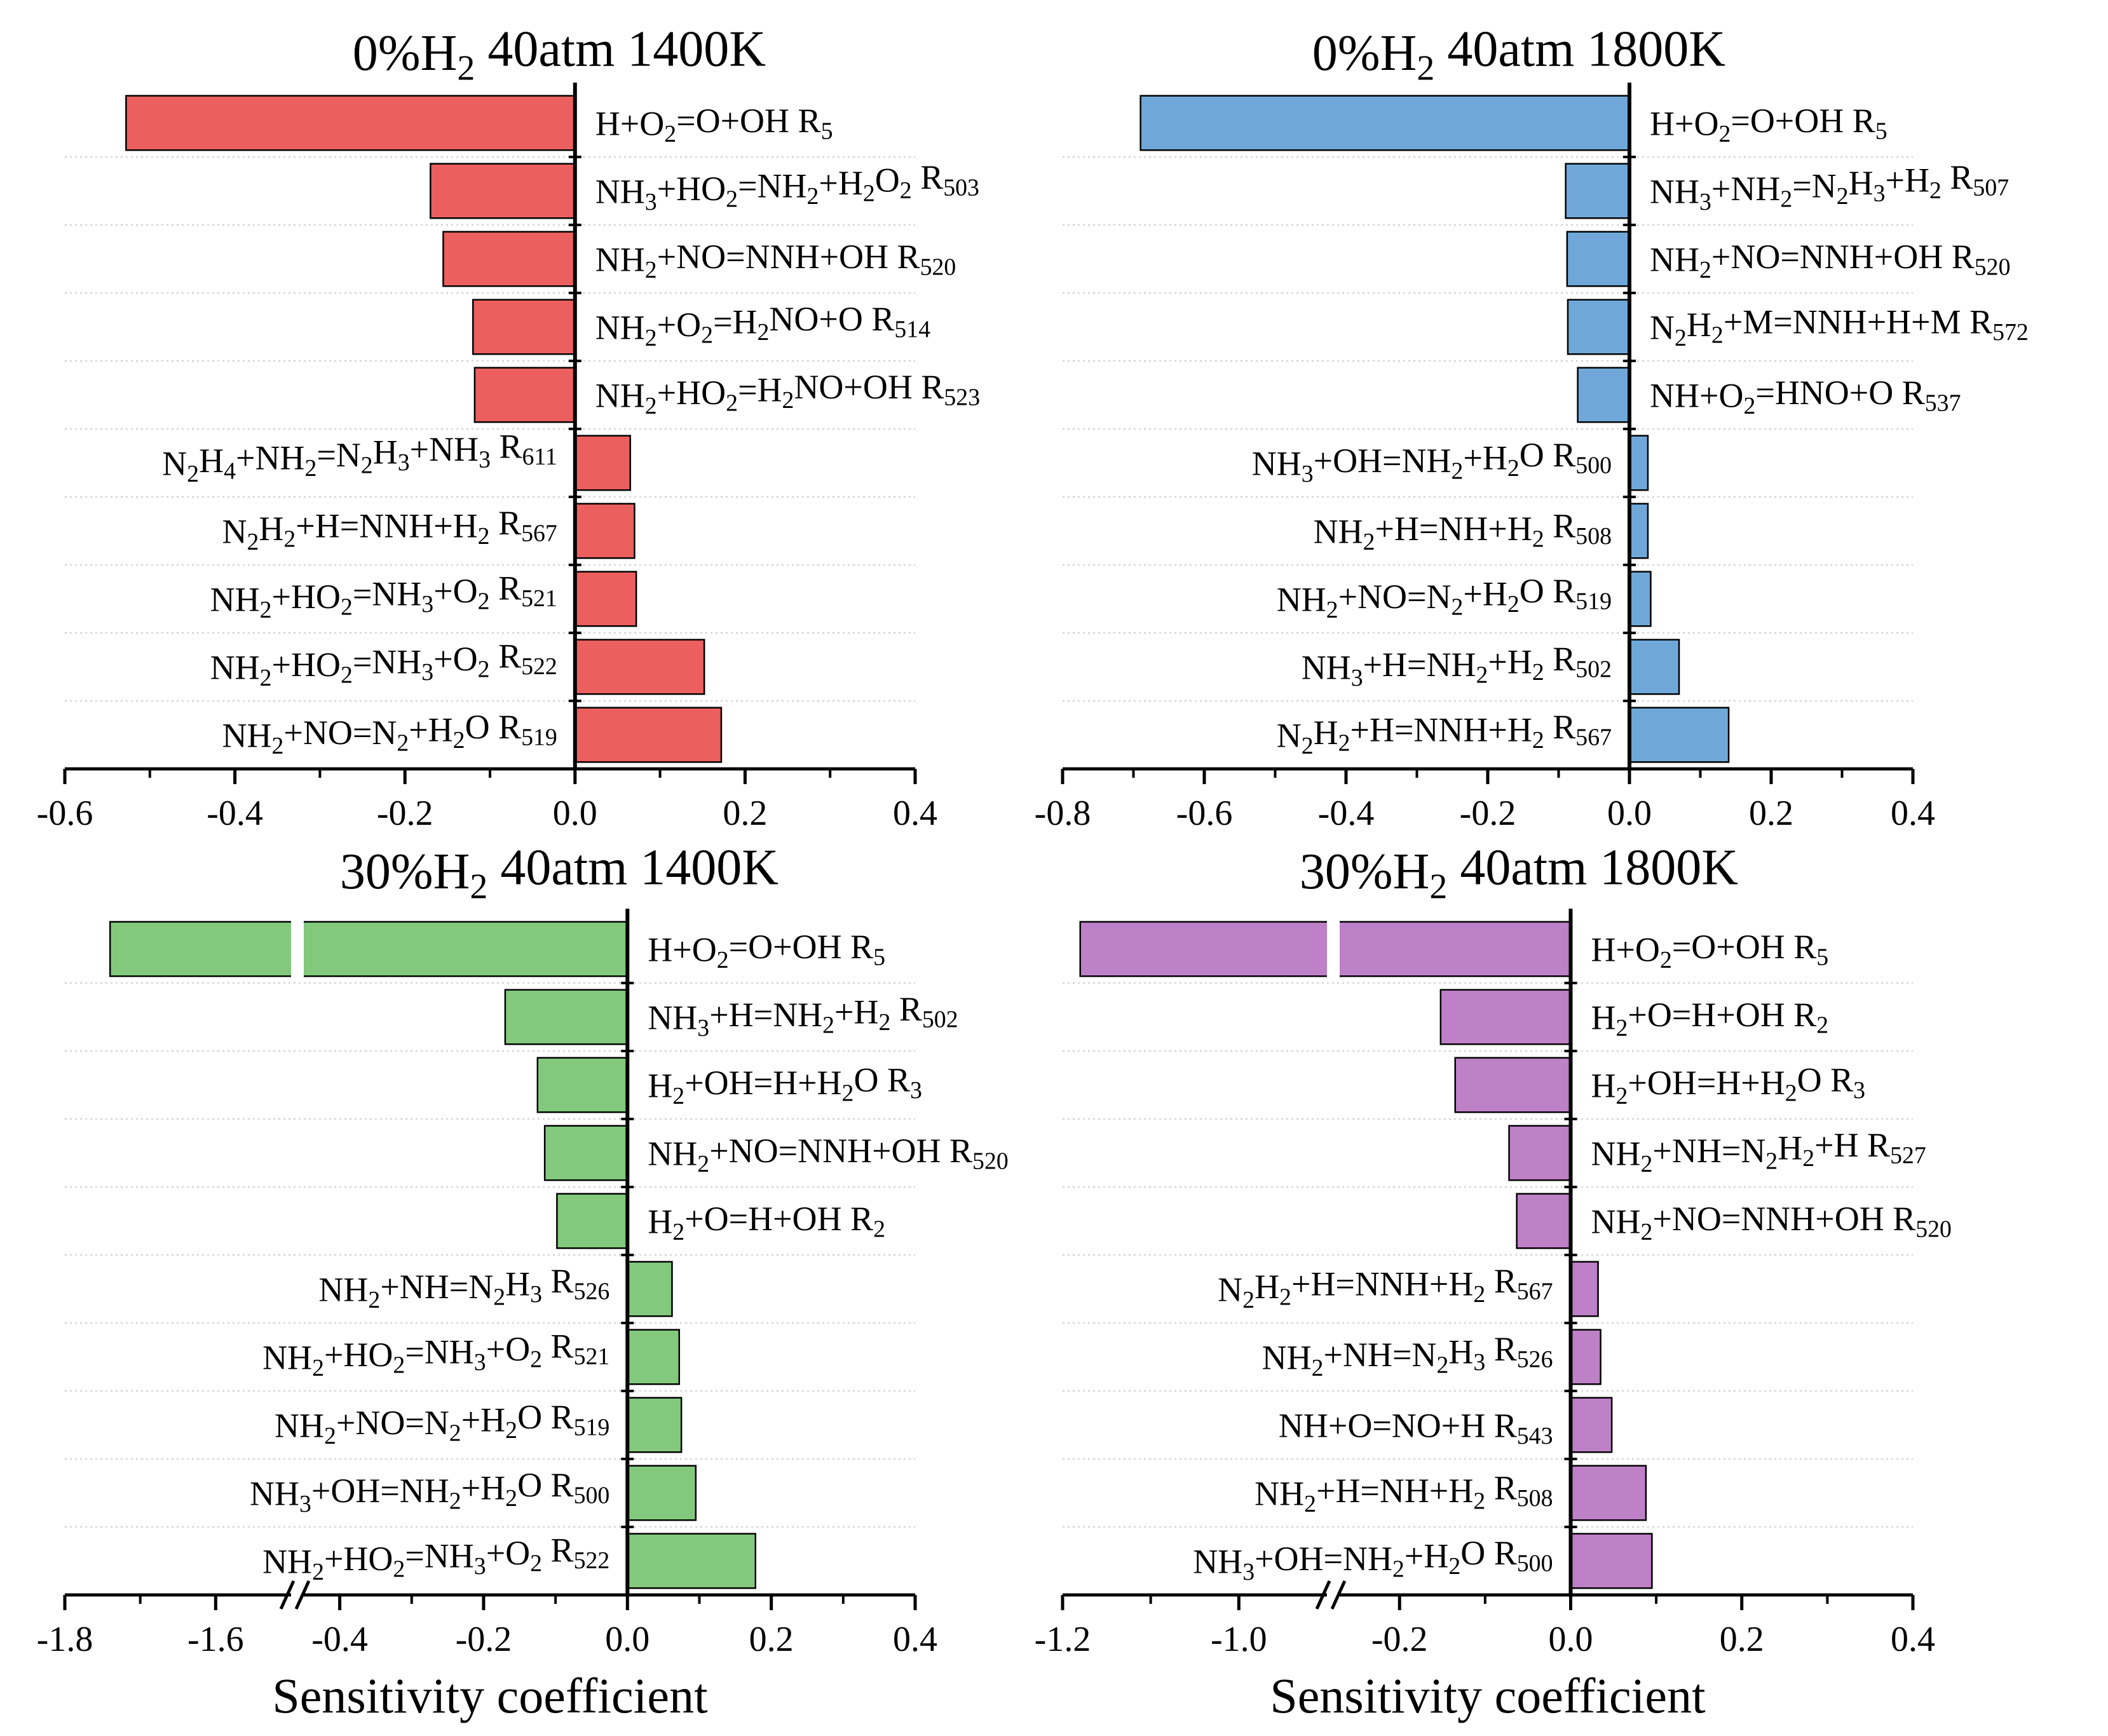 Image resolution: width=2108 pixels, height=1736 pixels. What do you see at coordinates (787, 393) in the screenshot?
I see `reaction-label: NH2+HO2=H2NO+OH R523` at bounding box center [787, 393].